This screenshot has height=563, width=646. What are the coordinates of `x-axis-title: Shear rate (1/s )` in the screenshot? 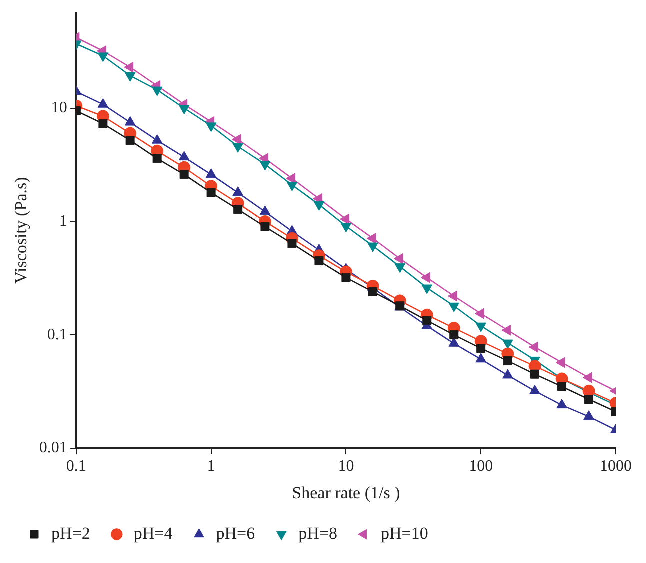 It's located at (346, 492).